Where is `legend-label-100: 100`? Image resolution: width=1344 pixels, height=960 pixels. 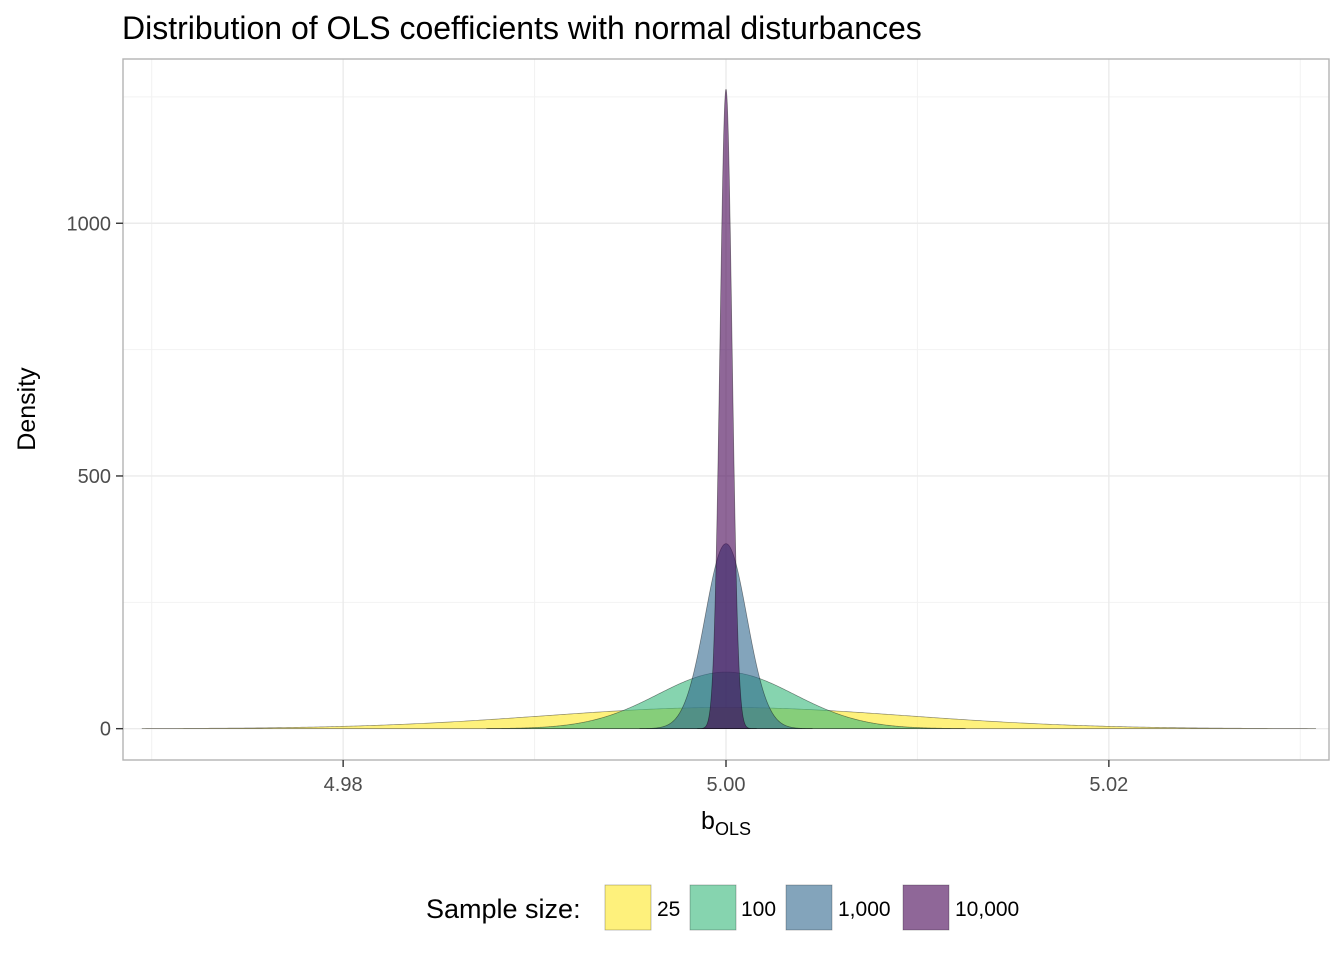 legend-label-100: 100 is located at coordinates (758, 909).